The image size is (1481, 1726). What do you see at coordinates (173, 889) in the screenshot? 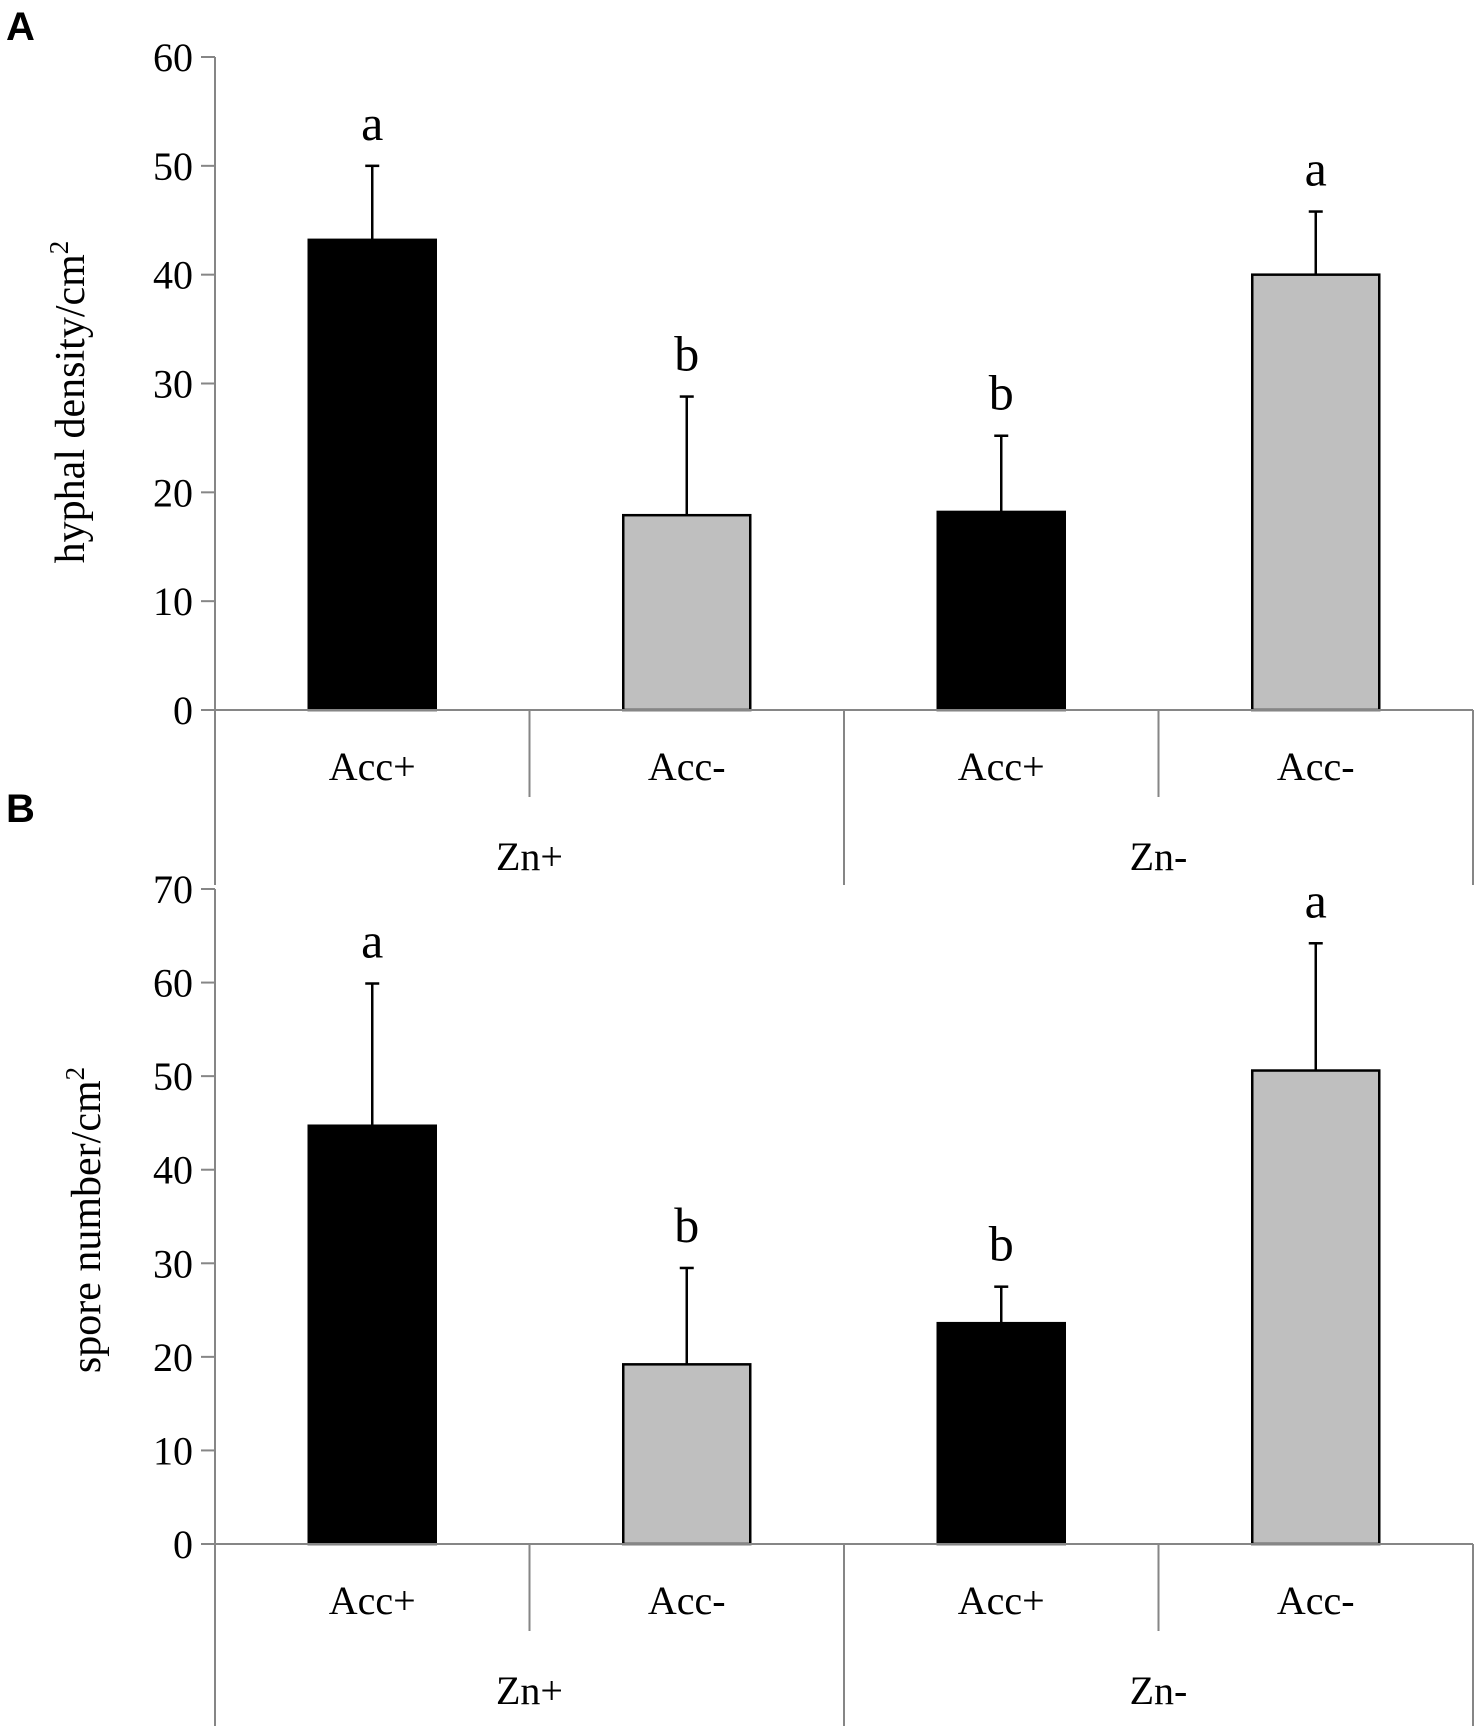
I see `y-tick-label: 70` at bounding box center [173, 889].